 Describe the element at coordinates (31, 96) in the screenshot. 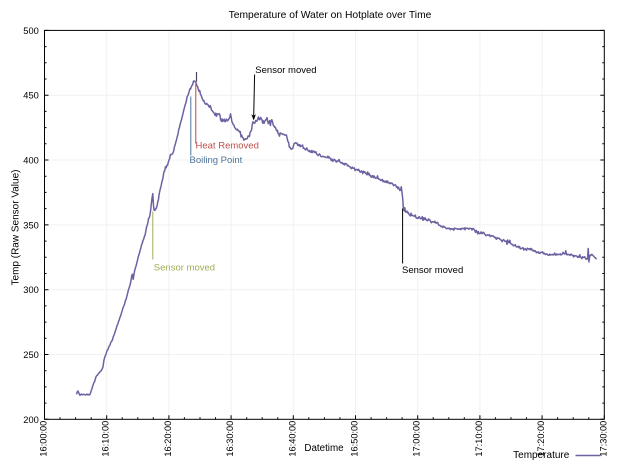

I see `svg-text: 450` at that location.